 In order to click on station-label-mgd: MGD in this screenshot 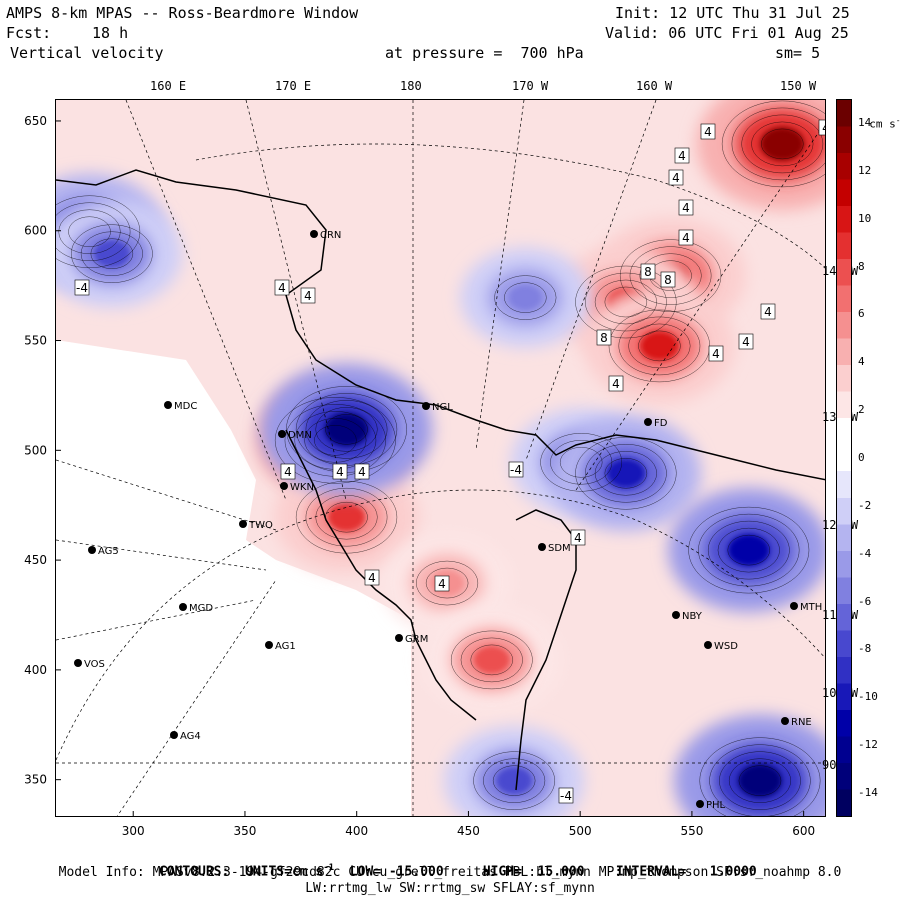, I will do `click(201, 608)`.